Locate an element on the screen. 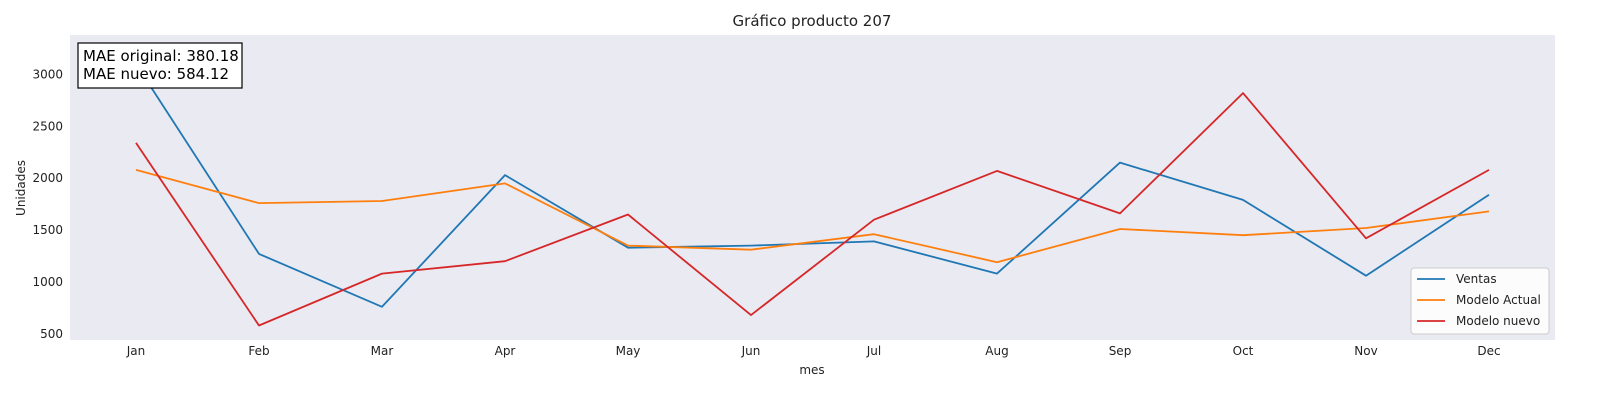  annotation-line-1: MAE original: 380.18 is located at coordinates (161, 56).